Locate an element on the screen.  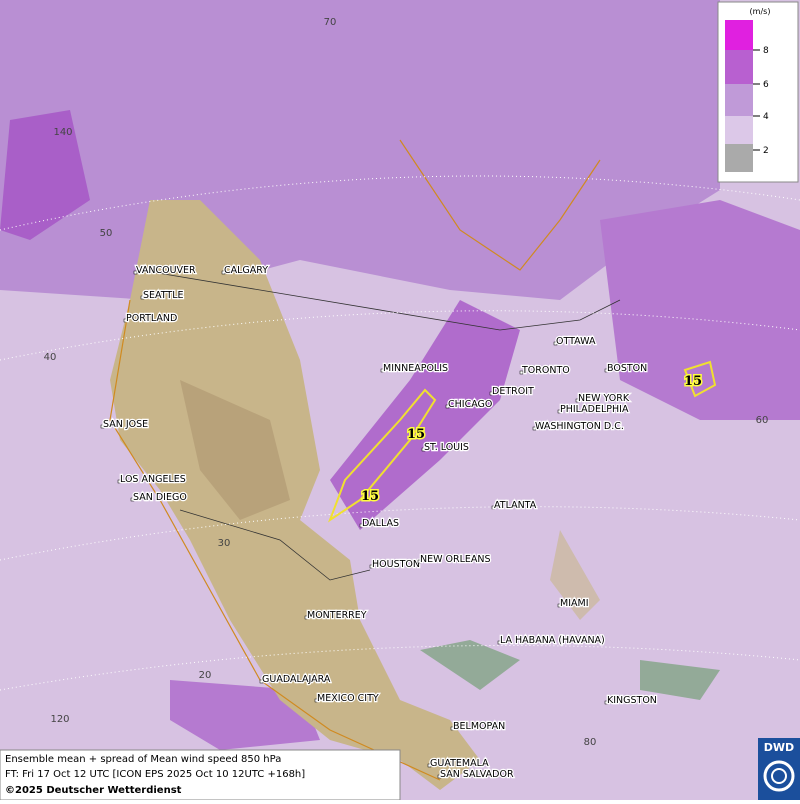
legend-unit: (m/s) is located at coordinates (760, 11).